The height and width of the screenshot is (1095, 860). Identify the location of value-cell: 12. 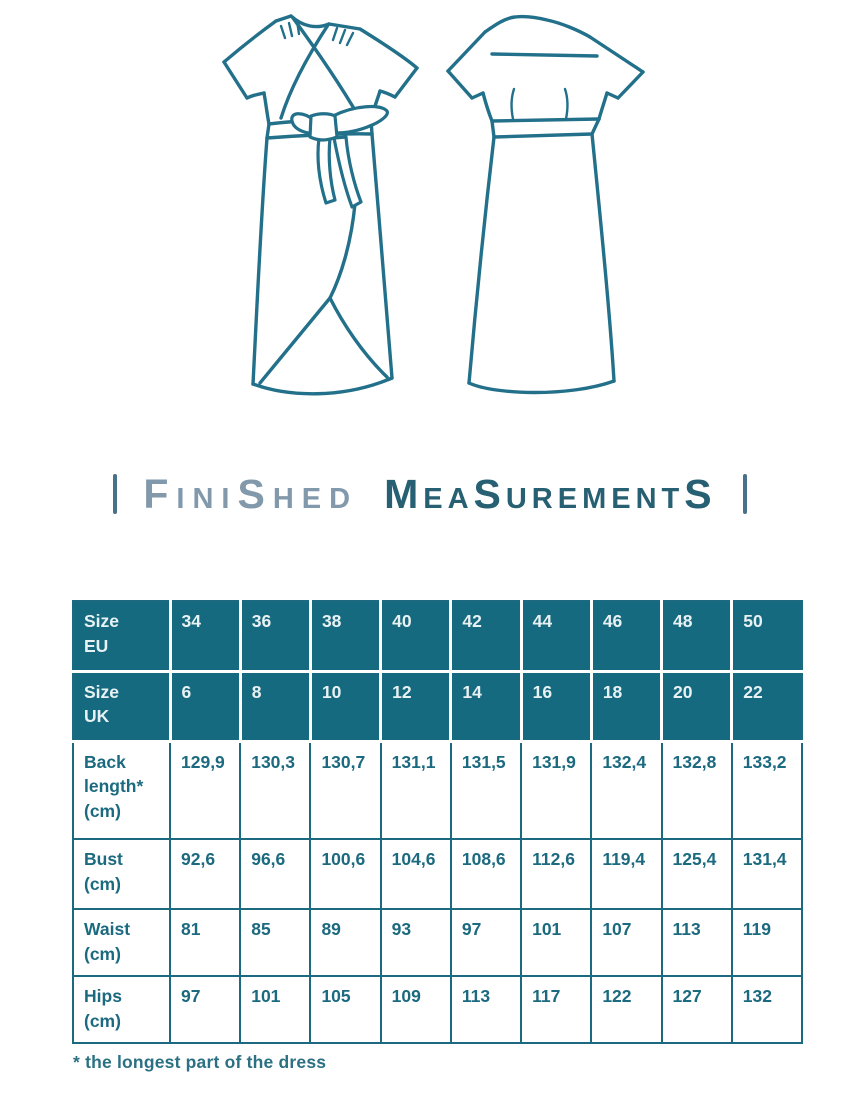
(416, 707).